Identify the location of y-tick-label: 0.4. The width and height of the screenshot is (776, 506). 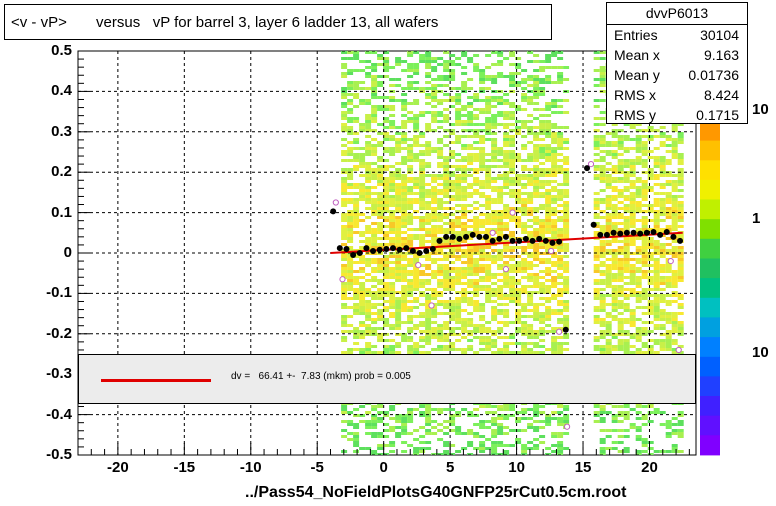
(61, 91).